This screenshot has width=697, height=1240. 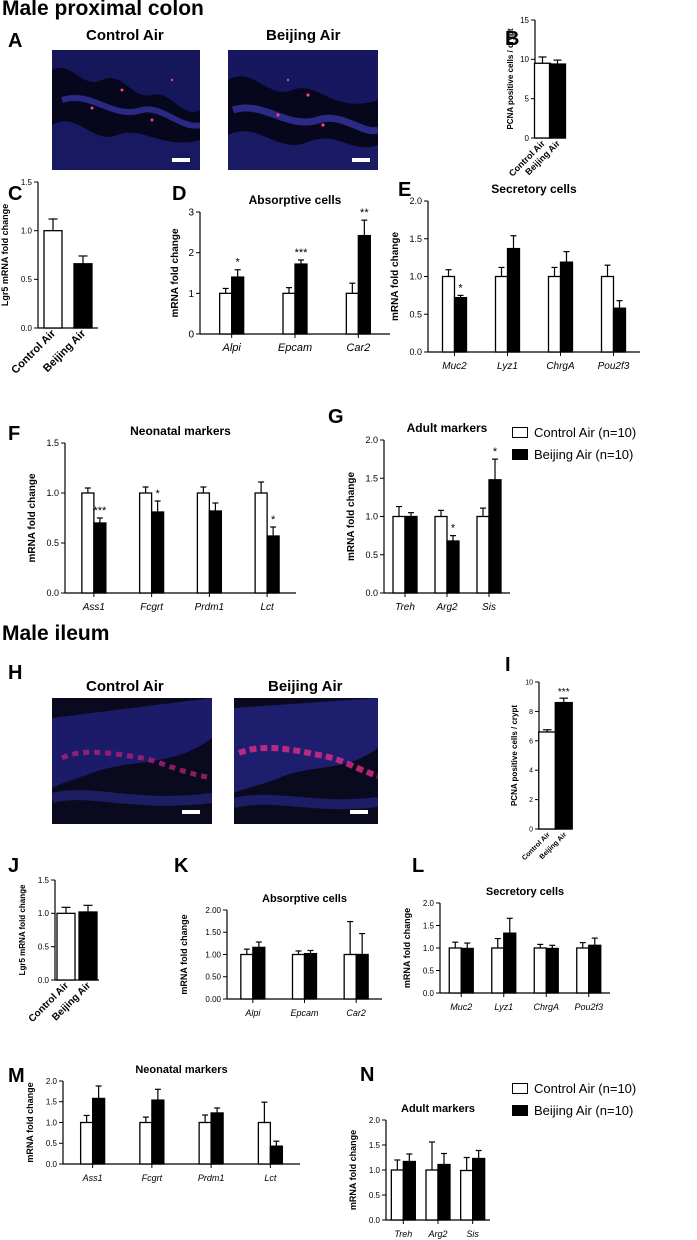 I want to click on bar-l-1-beijing, so click(x=510, y=963).